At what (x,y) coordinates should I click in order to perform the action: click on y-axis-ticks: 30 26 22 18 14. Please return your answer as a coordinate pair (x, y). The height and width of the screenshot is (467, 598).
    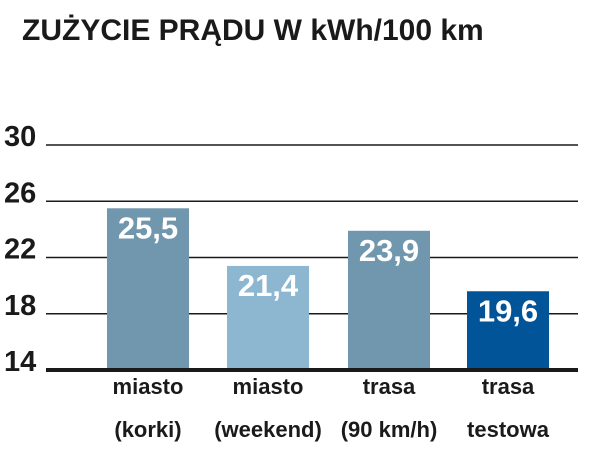
    Looking at the image, I should click on (20, 249).